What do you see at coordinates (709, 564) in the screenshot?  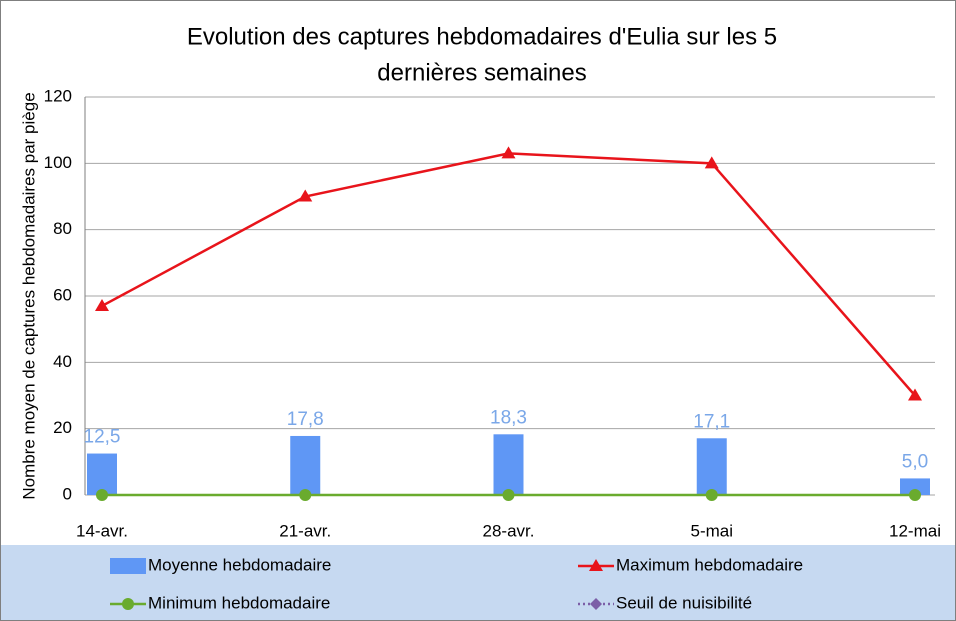 I see `legend-label: Maximum hebdomadaire` at bounding box center [709, 564].